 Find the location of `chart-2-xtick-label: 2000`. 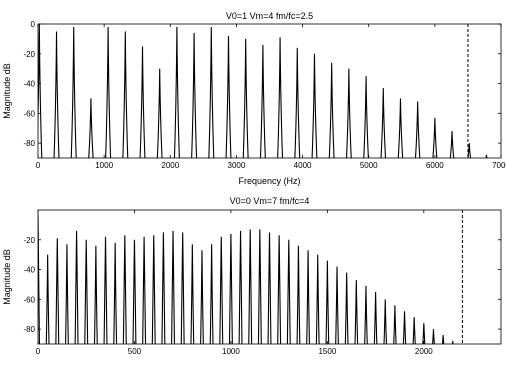

chart-2-xtick-label: 2000 is located at coordinates (424, 351).